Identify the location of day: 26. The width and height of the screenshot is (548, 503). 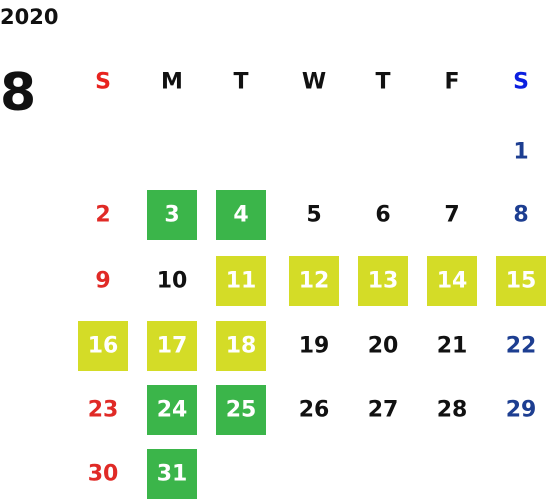
(314, 410).